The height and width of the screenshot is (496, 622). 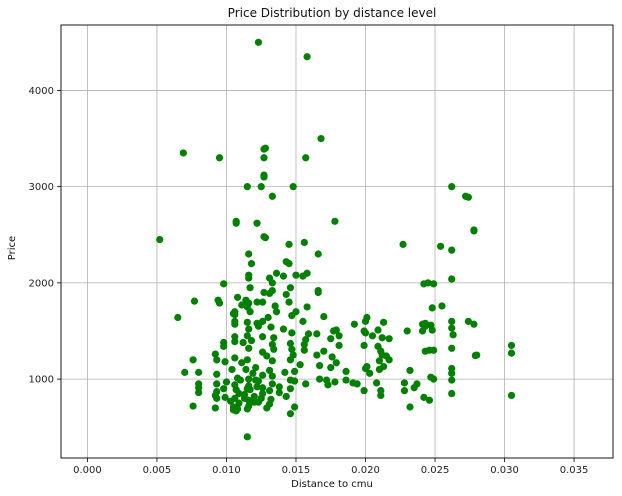 I want to click on x-tick-label: 0.000, so click(x=87, y=470).